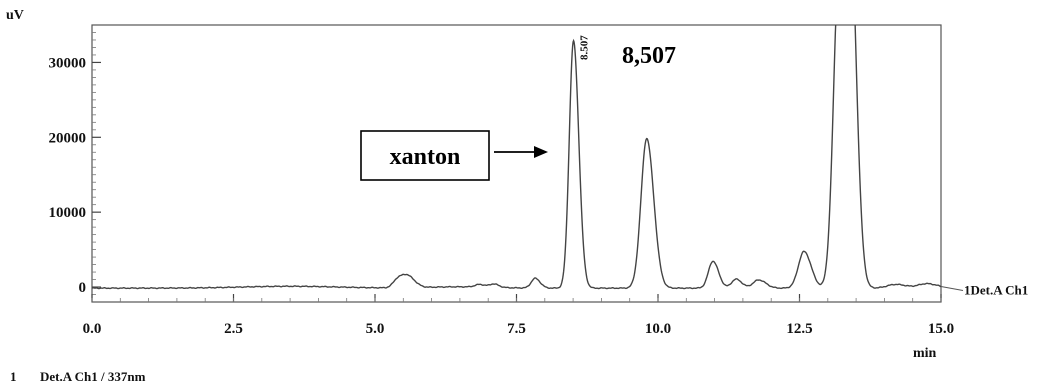  Describe the element at coordinates (68, 138) in the screenshot. I see `y-tick-label: 20000` at that location.